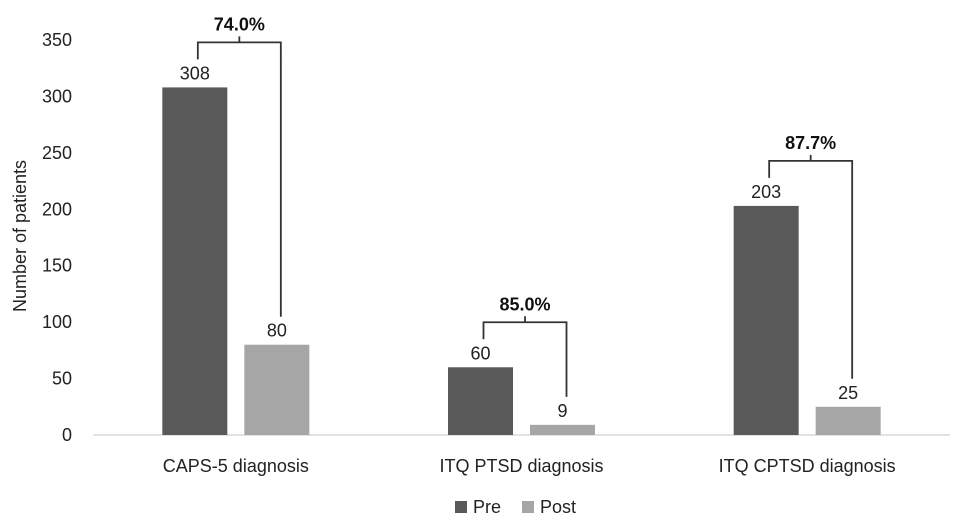 This screenshot has width=954, height=519. I want to click on data-label: 203, so click(766, 192).